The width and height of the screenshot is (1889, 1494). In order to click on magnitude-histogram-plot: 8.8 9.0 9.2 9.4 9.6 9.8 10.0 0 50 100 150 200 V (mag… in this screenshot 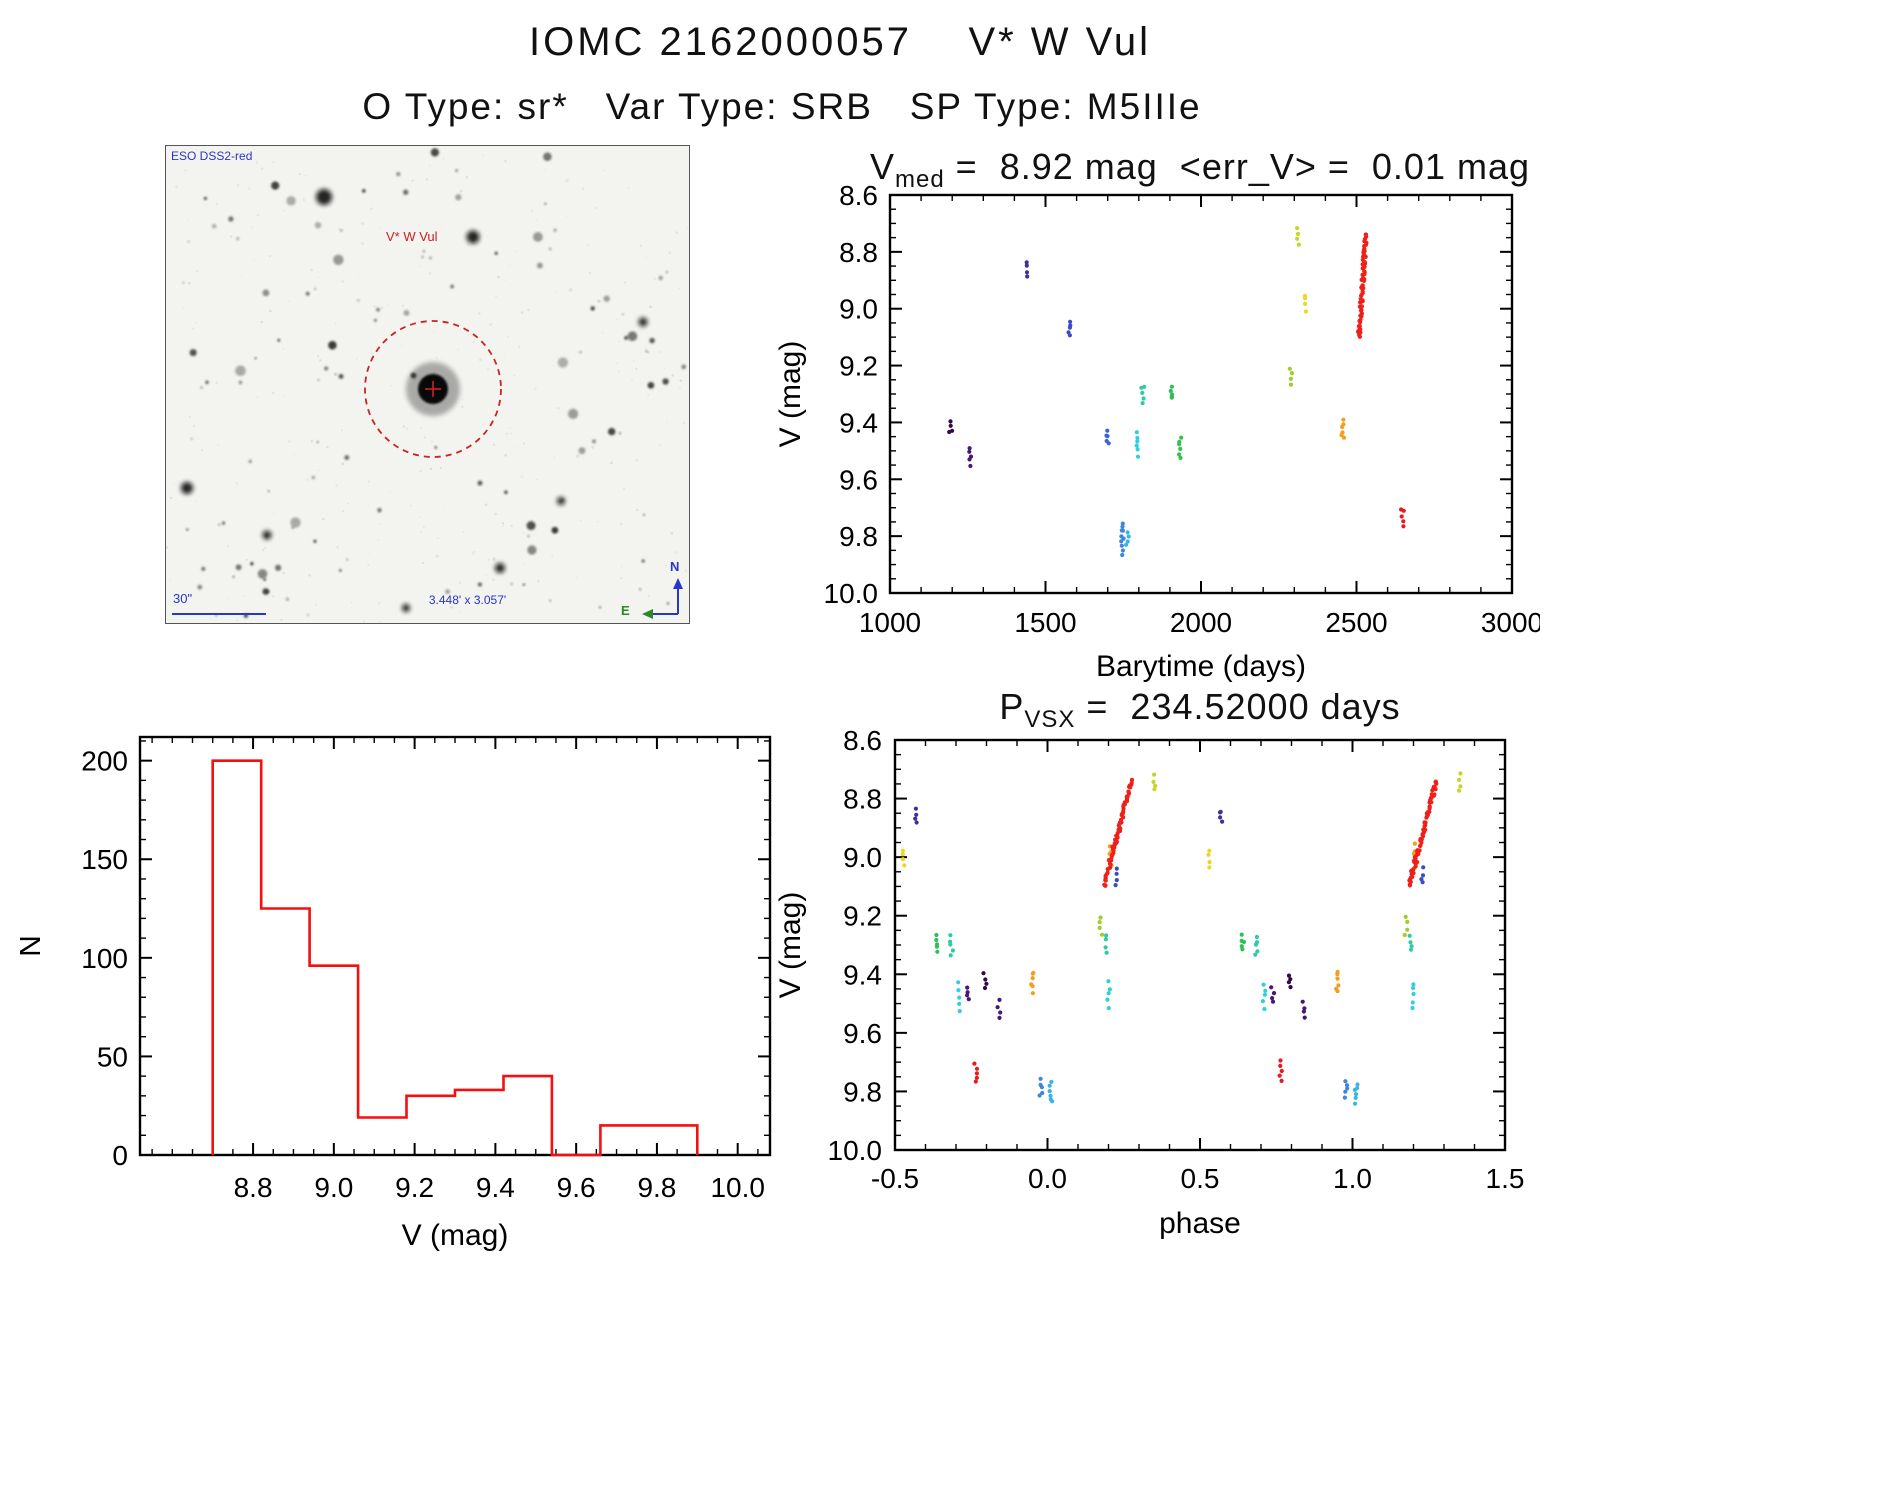, I will do `click(396, 993)`.